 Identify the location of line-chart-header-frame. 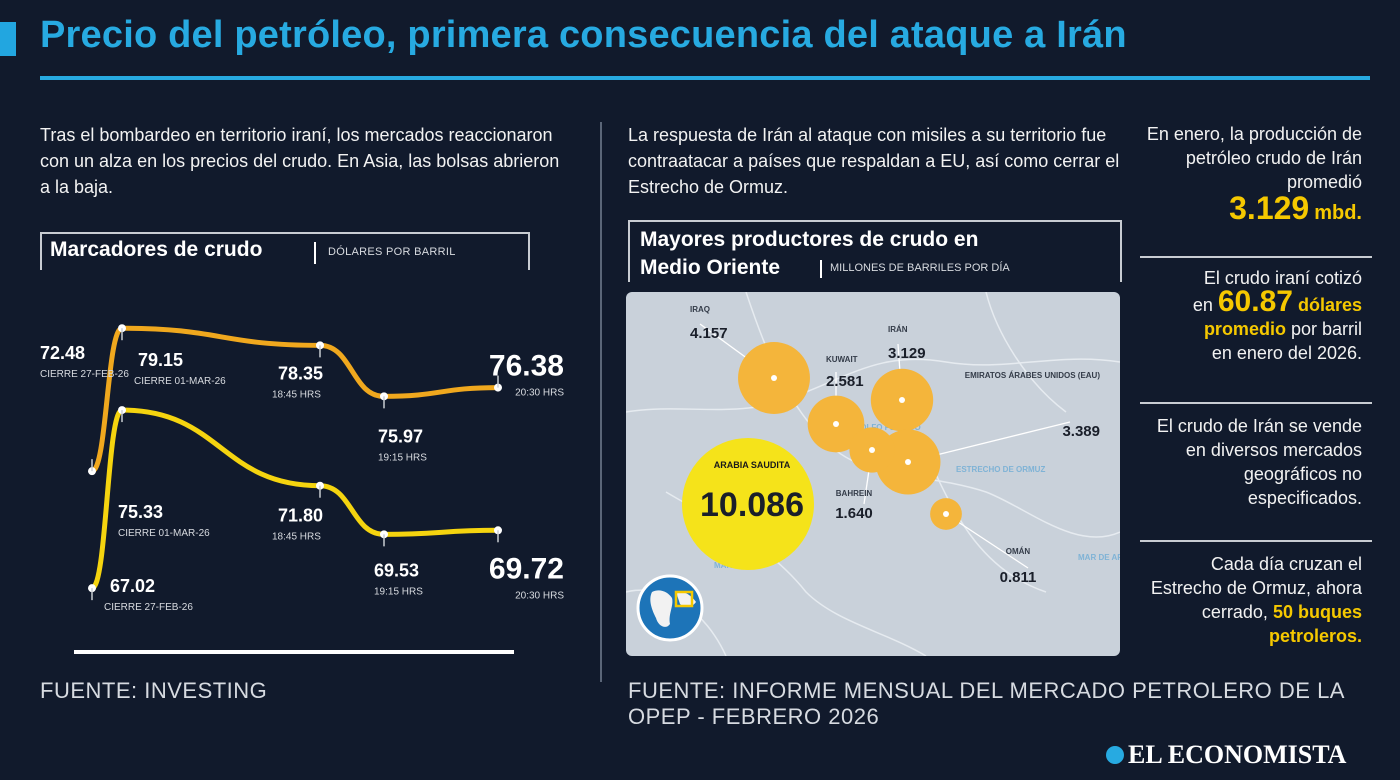
(285, 251).